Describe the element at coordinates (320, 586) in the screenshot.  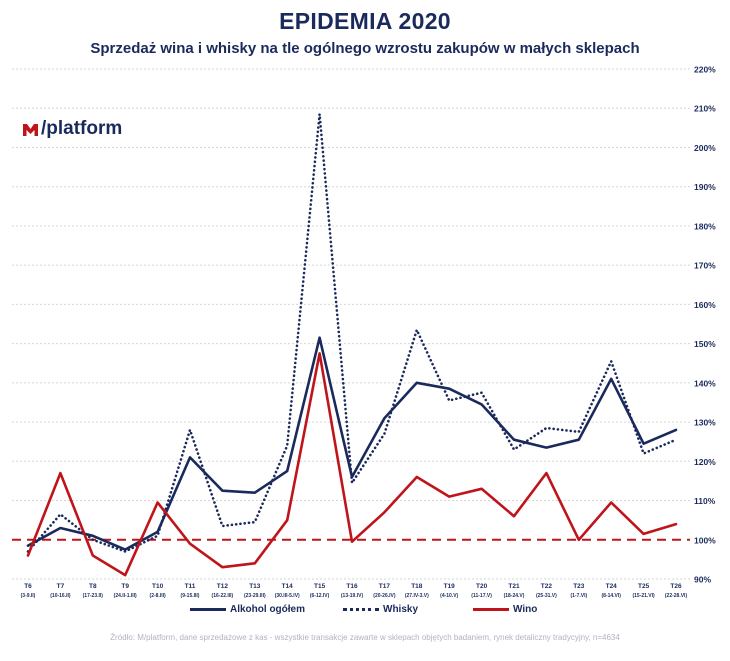
I see `x-tick-week: T15` at that location.